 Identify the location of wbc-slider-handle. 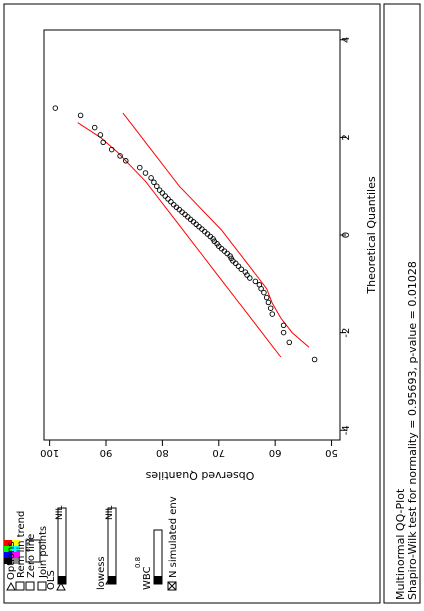
(158, 580).